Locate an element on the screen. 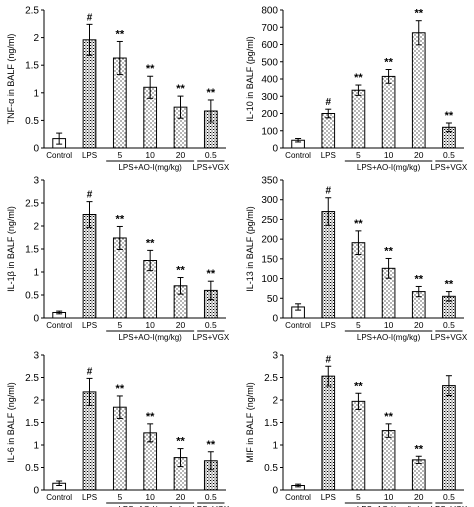  y-tick-label: 400 is located at coordinates (269, 80).